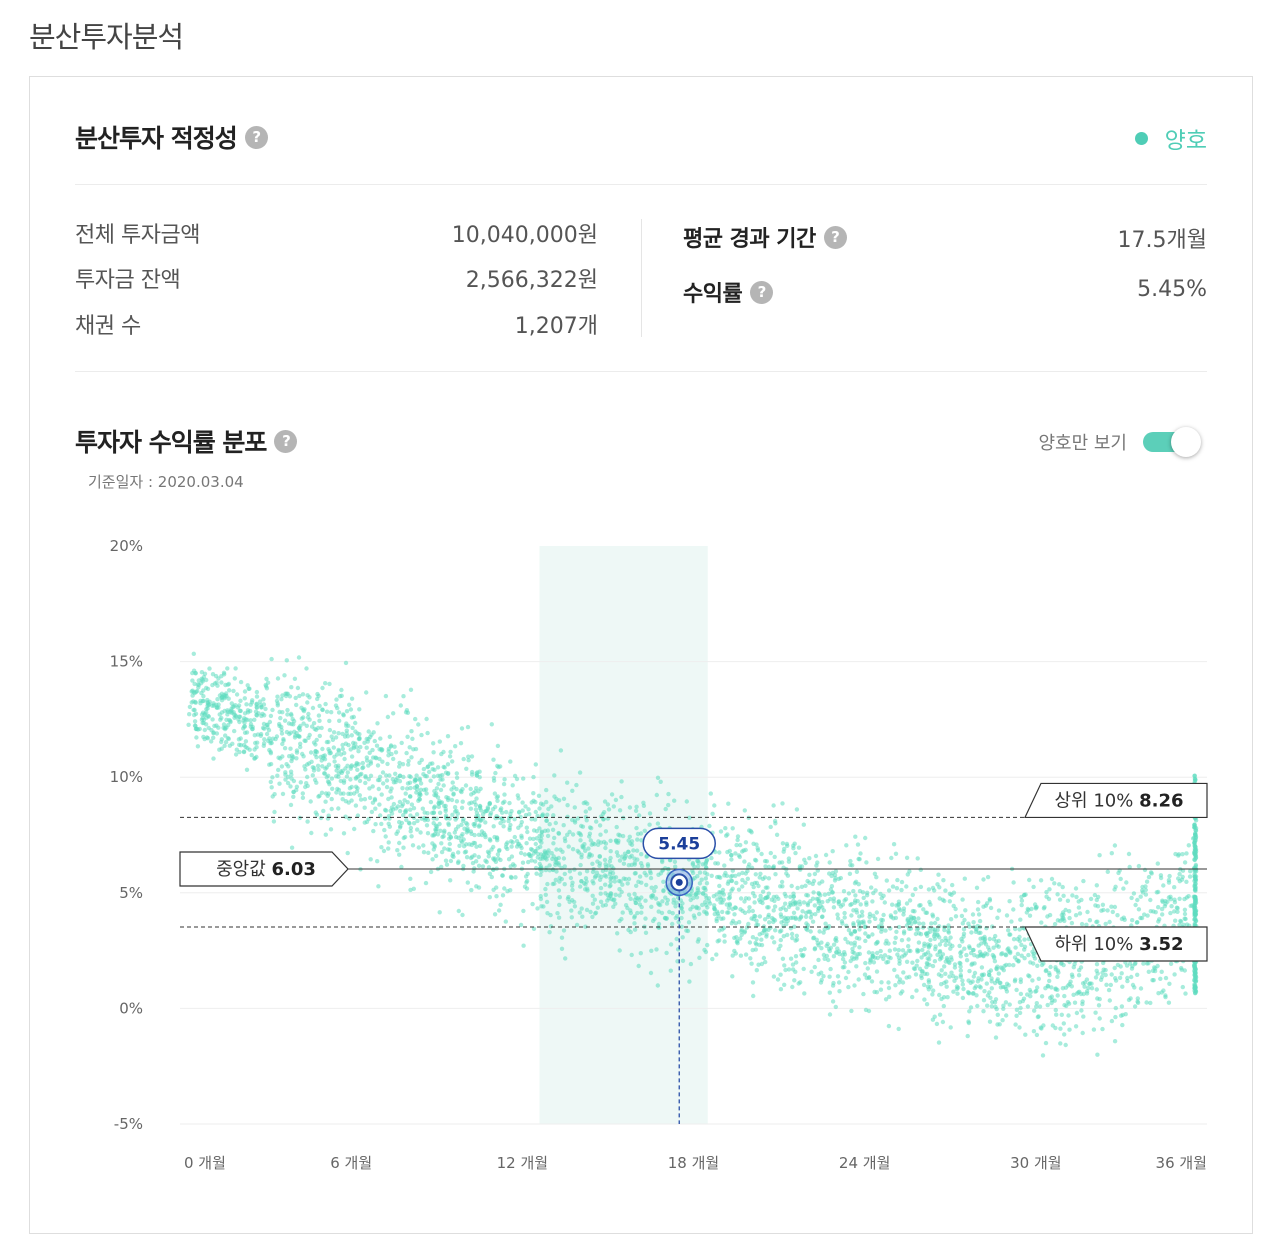 The height and width of the screenshot is (1257, 1280). I want to click on my-point-label-box, so click(679, 843).